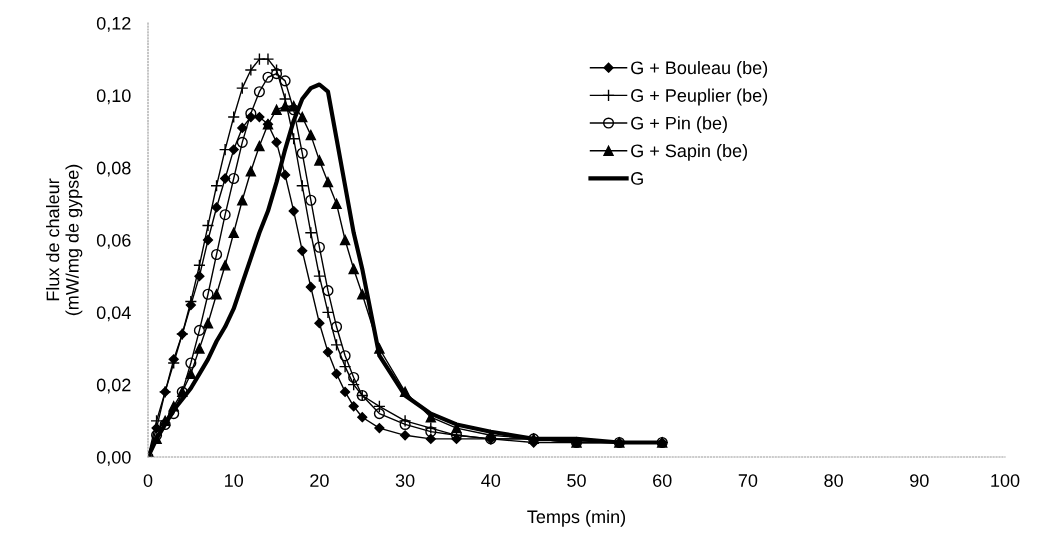 This screenshot has width=1040, height=558. Describe the element at coordinates (113, 458) in the screenshot. I see `y-tick-label: 0,00` at that location.